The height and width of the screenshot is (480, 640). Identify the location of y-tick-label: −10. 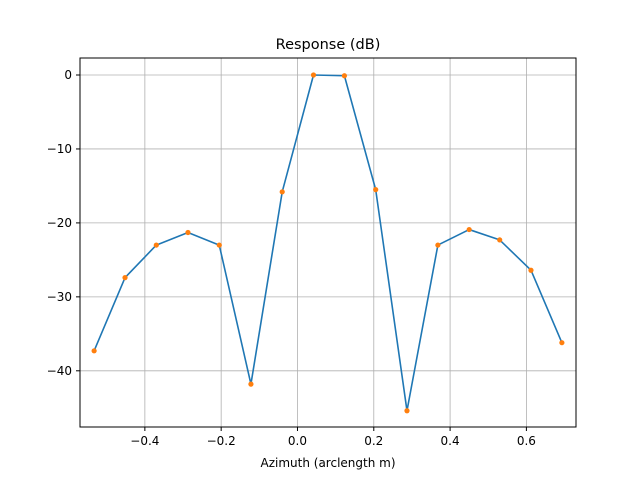
(59, 149).